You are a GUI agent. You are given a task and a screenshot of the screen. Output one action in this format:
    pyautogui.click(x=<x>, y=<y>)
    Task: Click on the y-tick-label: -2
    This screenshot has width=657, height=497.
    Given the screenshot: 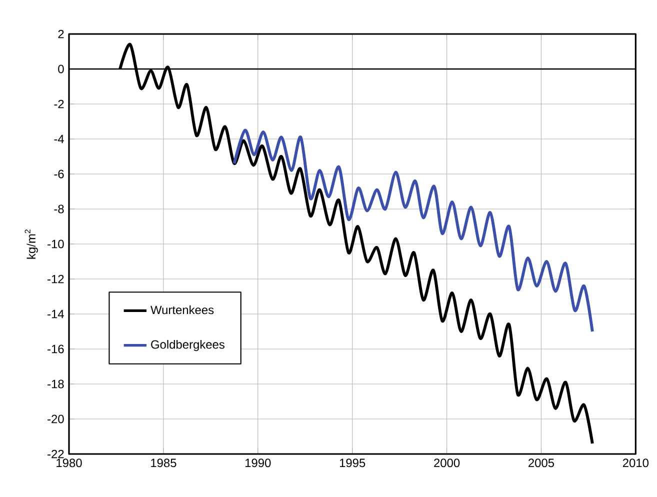 What is the action you would take?
    pyautogui.click(x=59, y=104)
    